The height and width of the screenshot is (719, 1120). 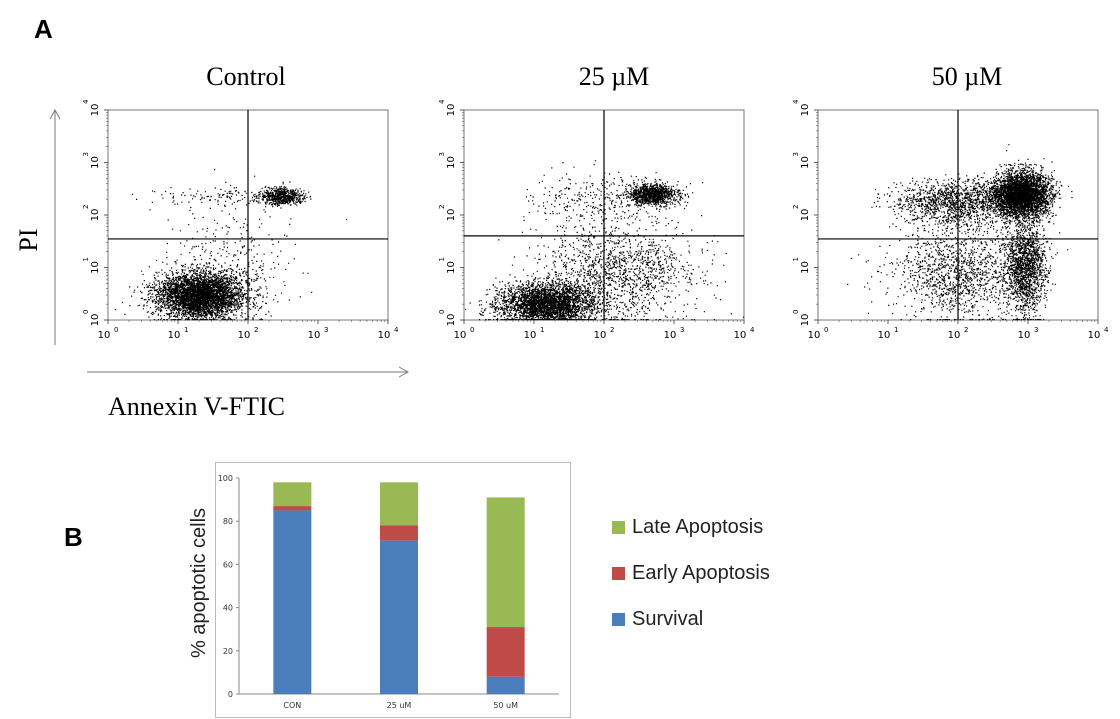 What do you see at coordinates (73, 537) in the screenshot?
I see `panel-b-letter: B` at bounding box center [73, 537].